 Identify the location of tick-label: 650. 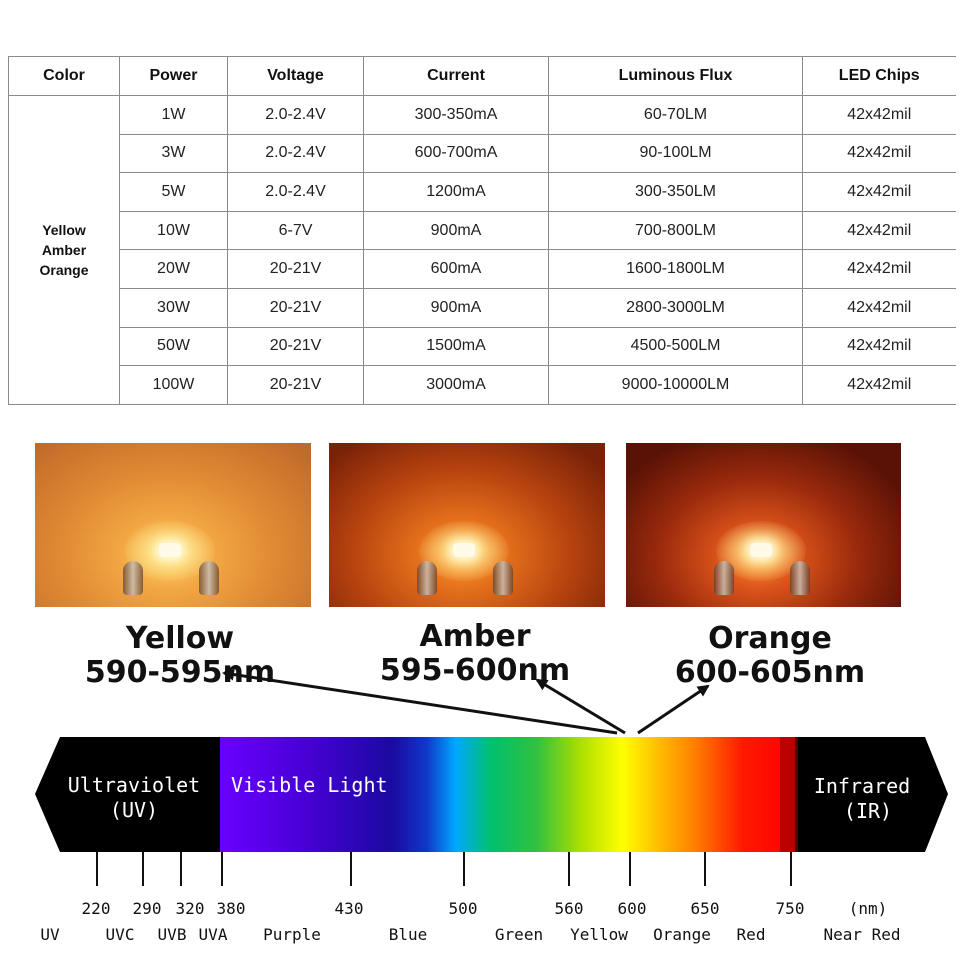
(705, 908).